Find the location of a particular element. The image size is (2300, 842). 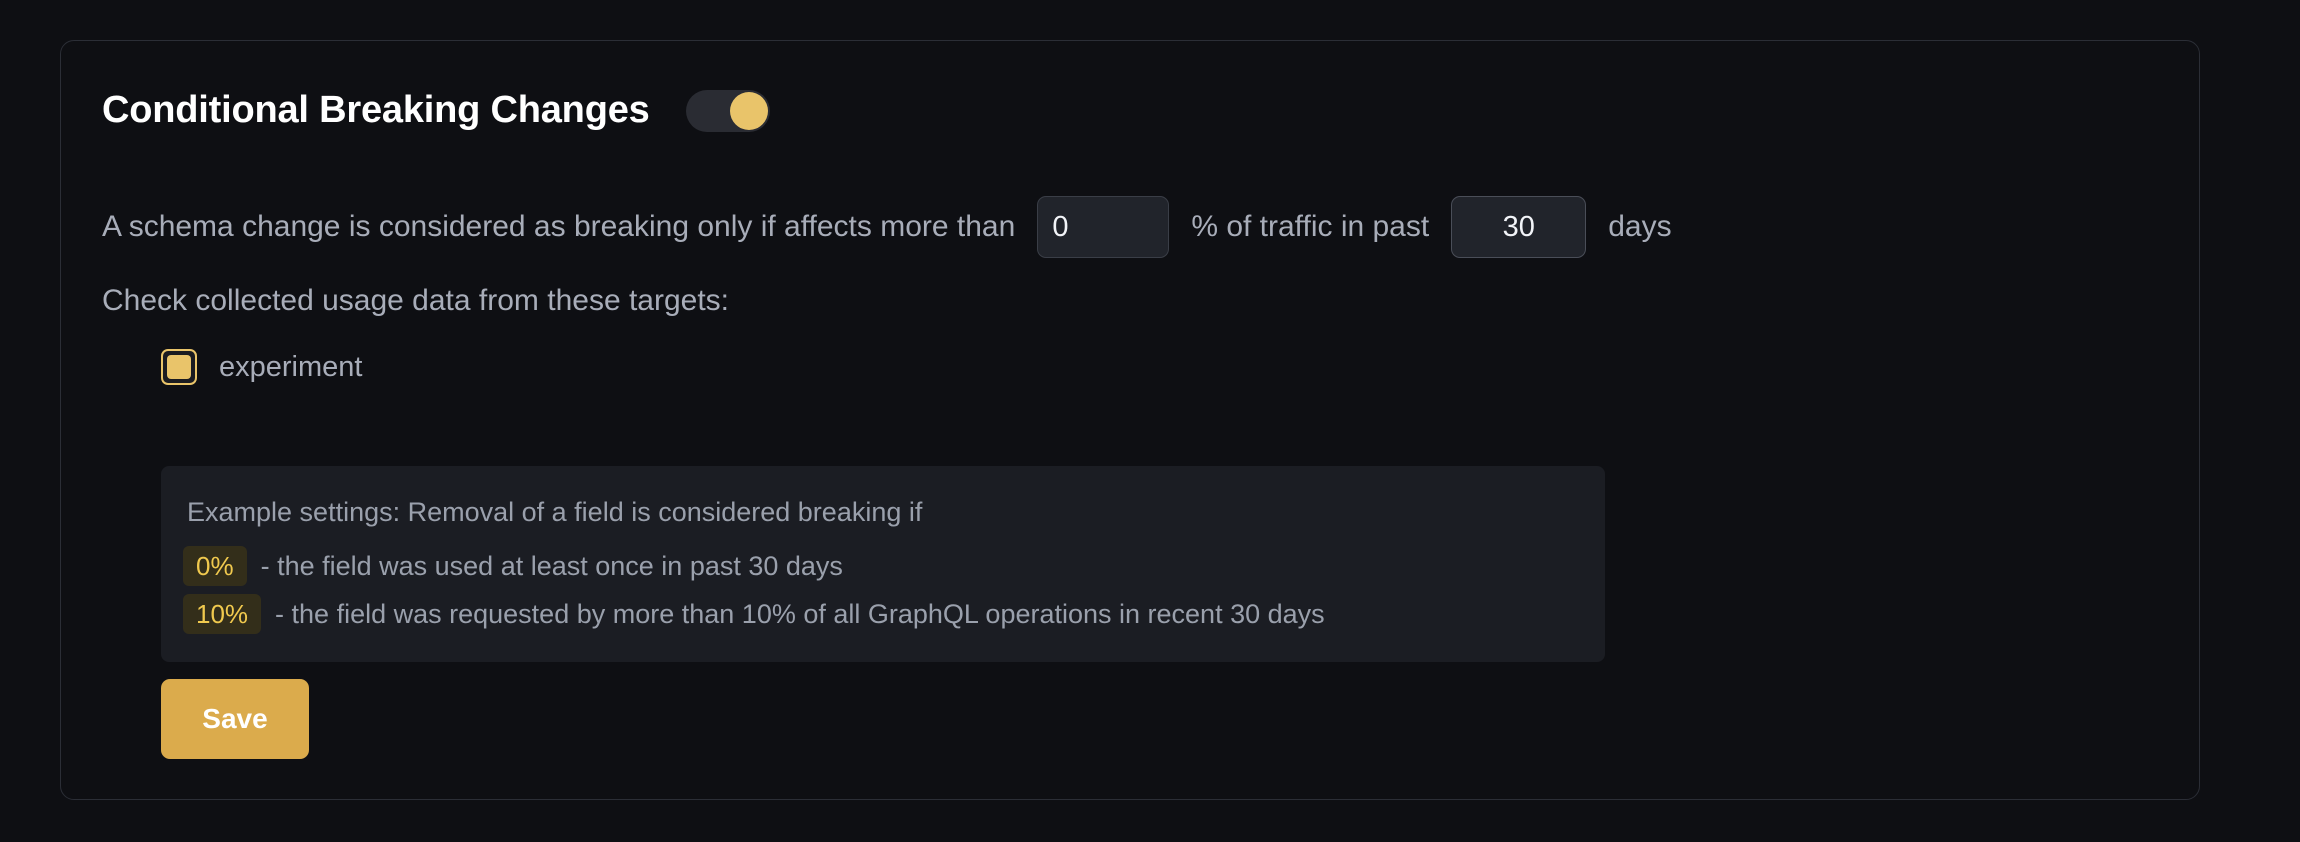

example-badge: 0% is located at coordinates (215, 566).